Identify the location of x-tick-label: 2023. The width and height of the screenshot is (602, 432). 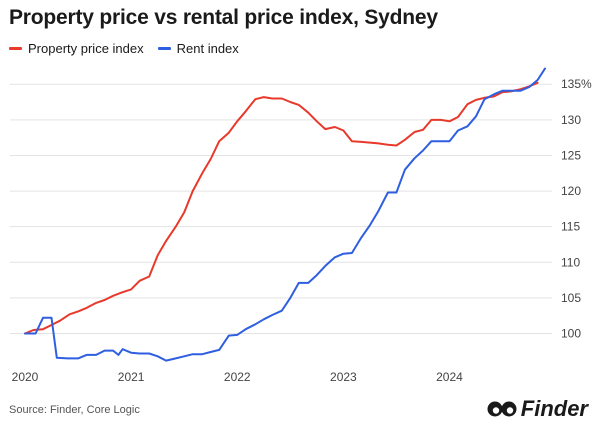
(343, 377).